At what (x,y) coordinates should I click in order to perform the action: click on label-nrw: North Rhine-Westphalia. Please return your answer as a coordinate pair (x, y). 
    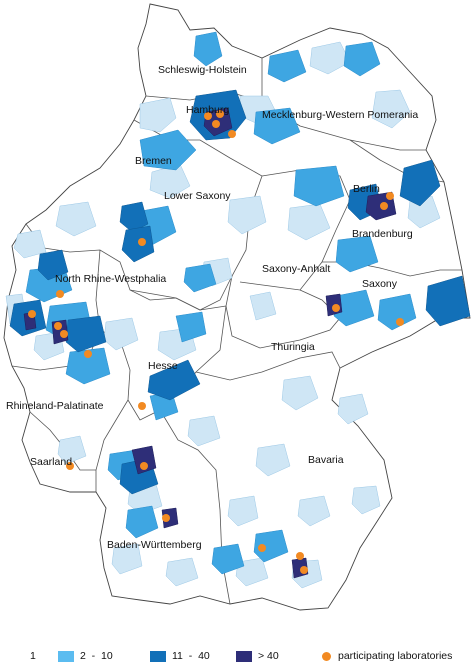
    Looking at the image, I should click on (110, 279).